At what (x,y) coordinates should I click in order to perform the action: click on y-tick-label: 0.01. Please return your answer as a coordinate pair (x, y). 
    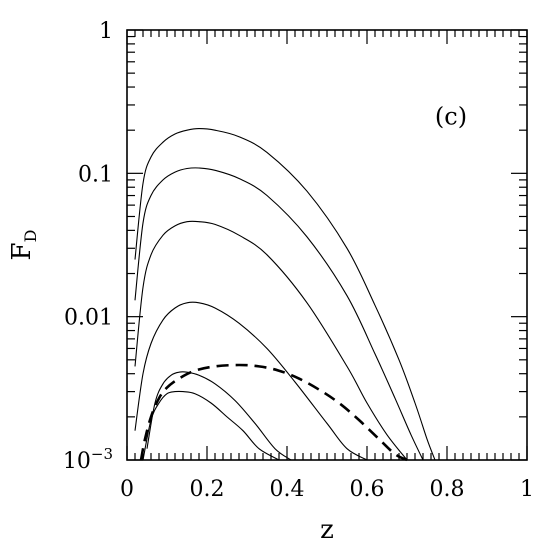
    Looking at the image, I should click on (88, 318).